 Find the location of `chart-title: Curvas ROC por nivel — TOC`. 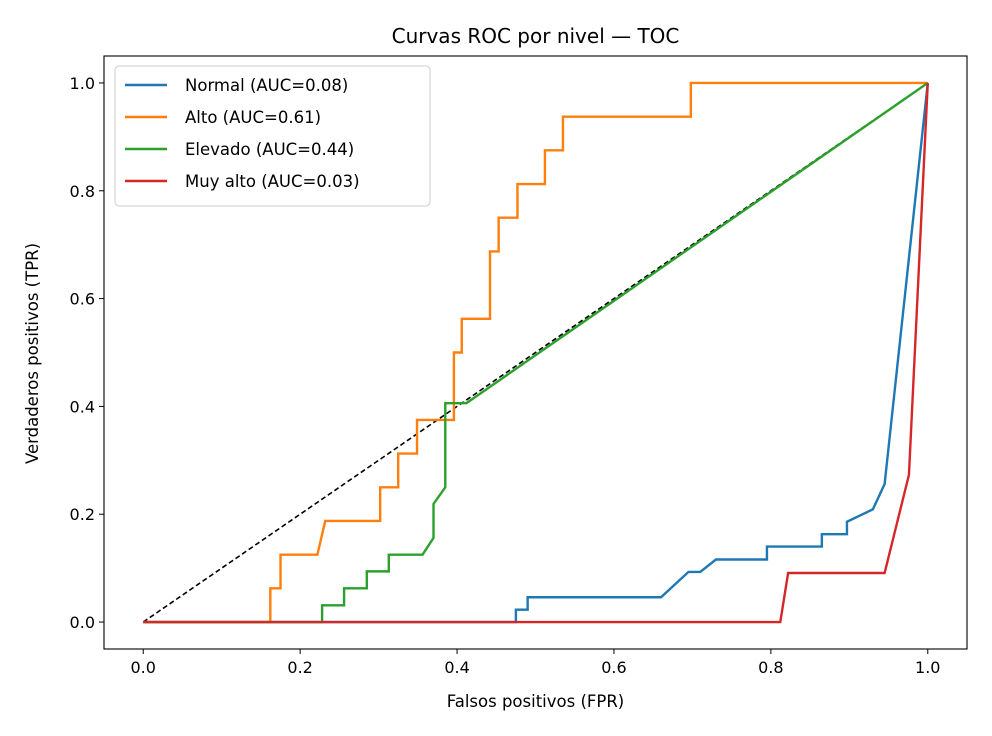

chart-title: Curvas ROC por nivel — TOC is located at coordinates (536, 36).